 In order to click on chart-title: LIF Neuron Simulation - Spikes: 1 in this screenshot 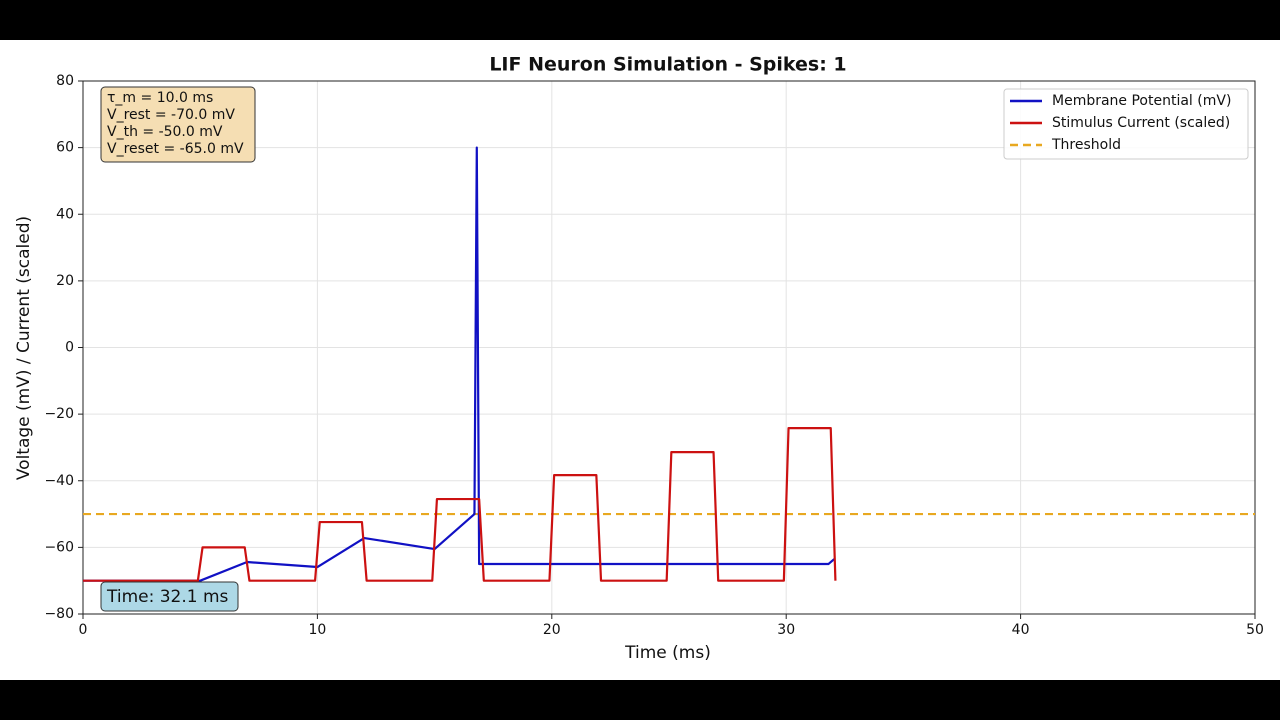, I will do `click(667, 65)`.